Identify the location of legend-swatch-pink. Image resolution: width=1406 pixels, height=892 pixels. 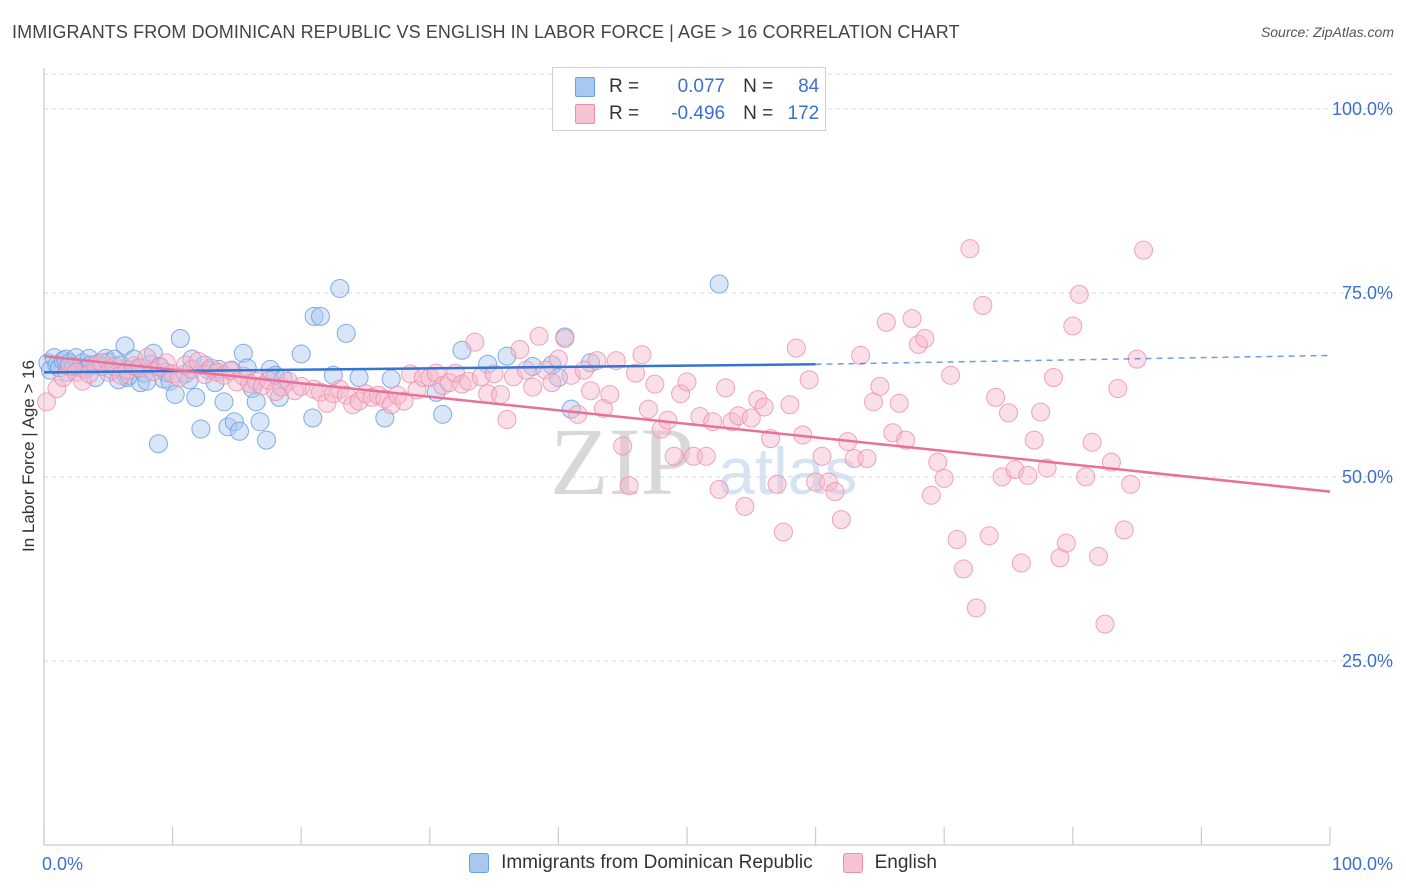
(852, 863).